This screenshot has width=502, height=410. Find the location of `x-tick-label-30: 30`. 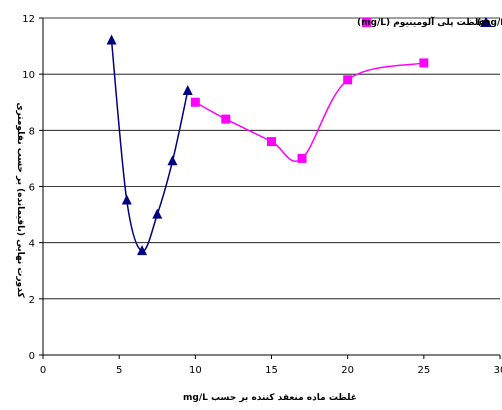

x-tick-label-30: 30 is located at coordinates (498, 370).